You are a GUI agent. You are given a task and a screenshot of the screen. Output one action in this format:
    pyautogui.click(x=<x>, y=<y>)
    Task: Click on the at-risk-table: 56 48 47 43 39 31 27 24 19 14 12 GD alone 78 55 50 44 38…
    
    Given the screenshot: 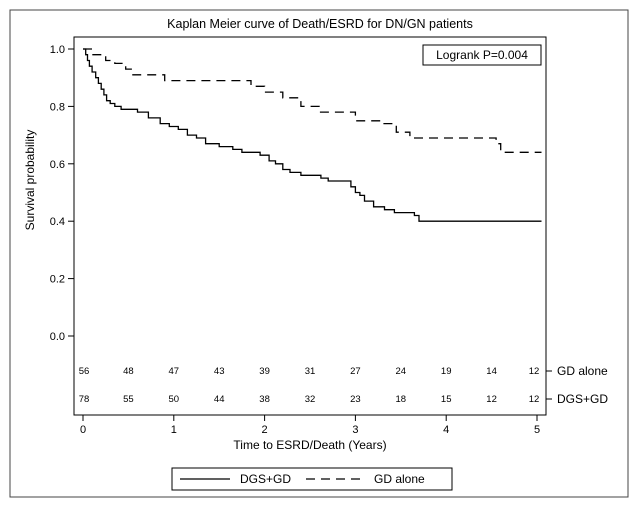 What is the action you would take?
    pyautogui.click(x=344, y=385)
    